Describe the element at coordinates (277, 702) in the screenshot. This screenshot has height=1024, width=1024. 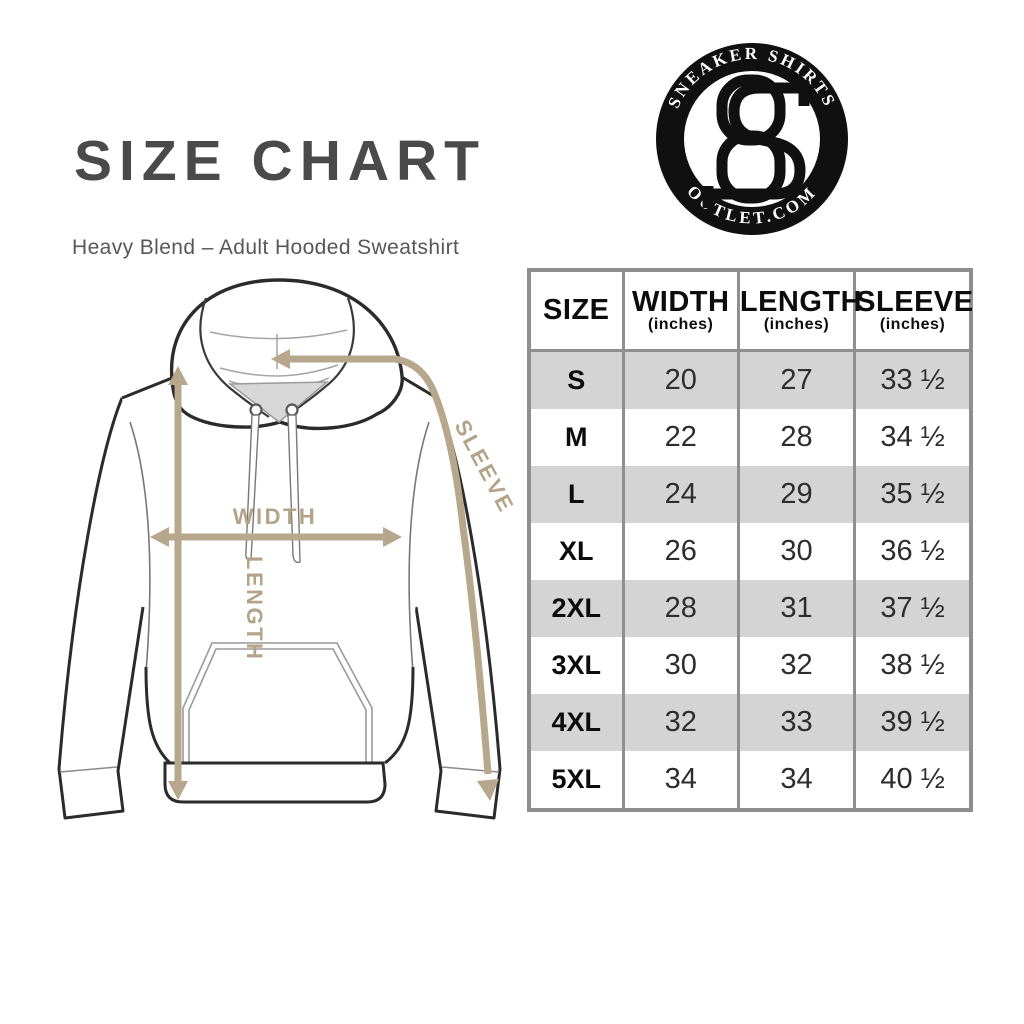
I see `kangaroo-pocket` at that location.